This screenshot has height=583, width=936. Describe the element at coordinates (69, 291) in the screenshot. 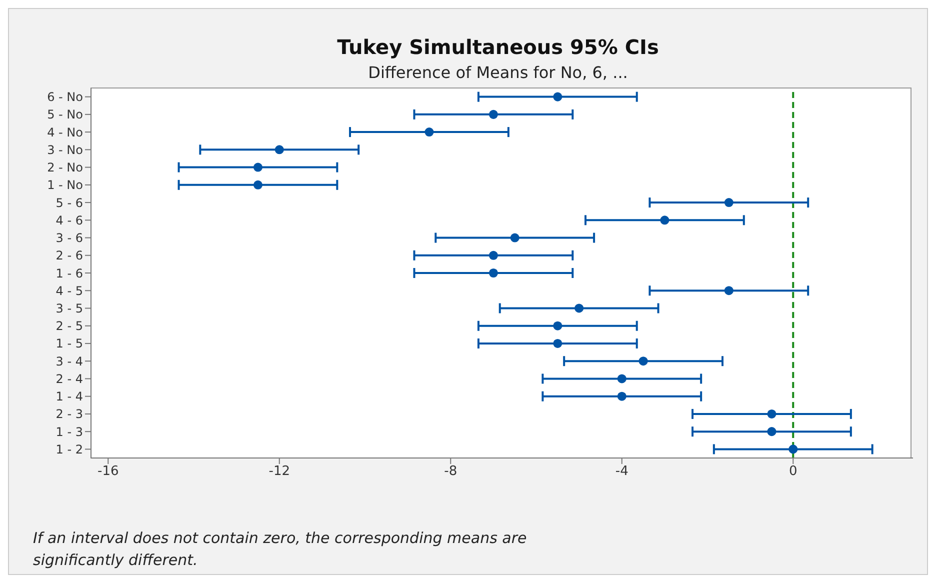

I see `y-tick-label: 4 - 5` at that location.